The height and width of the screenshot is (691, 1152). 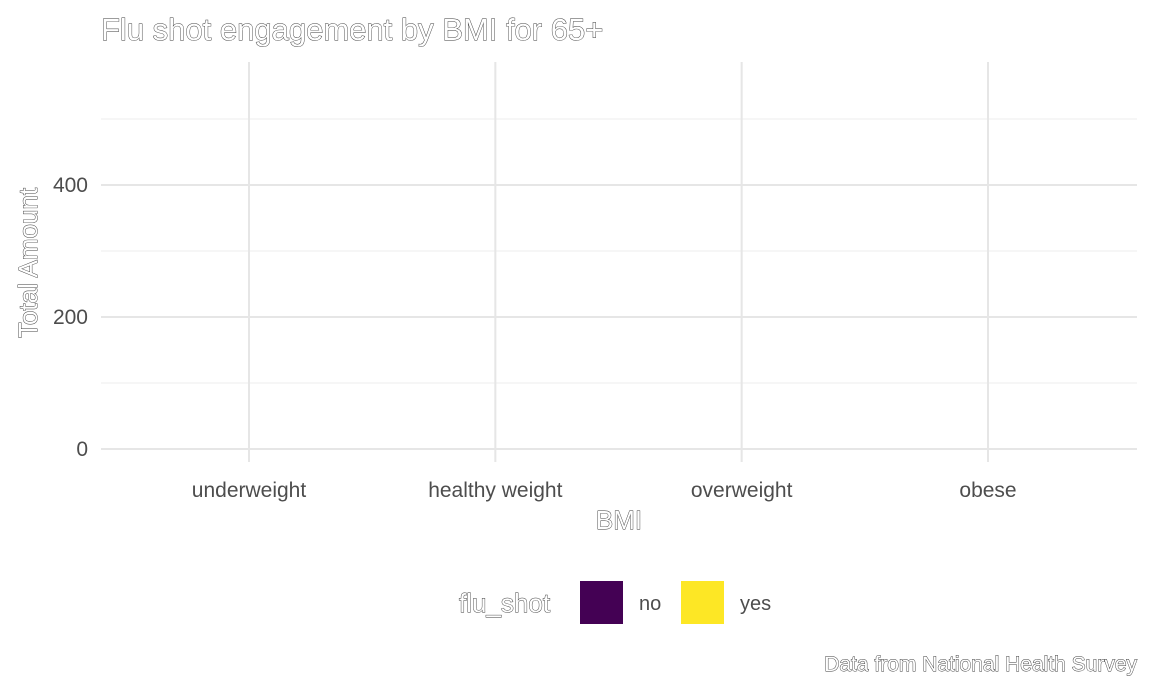 What do you see at coordinates (987, 490) in the screenshot?
I see `x-tick-label: obese` at bounding box center [987, 490].